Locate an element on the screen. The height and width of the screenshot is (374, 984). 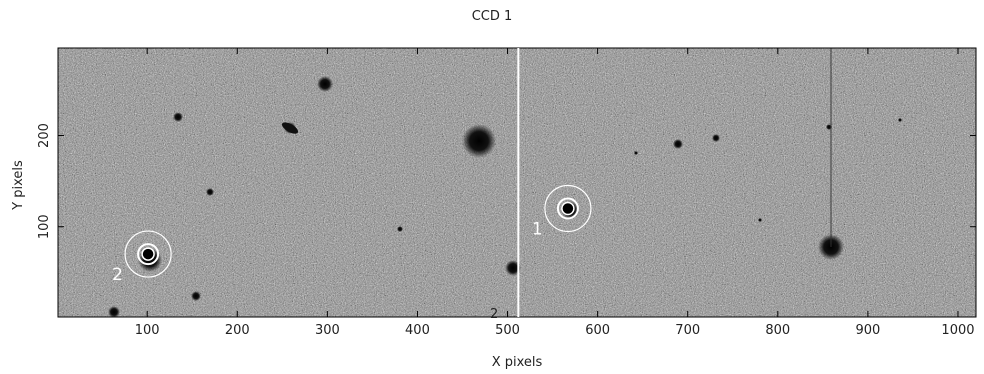
corner-label: 2 is located at coordinates (494, 314).